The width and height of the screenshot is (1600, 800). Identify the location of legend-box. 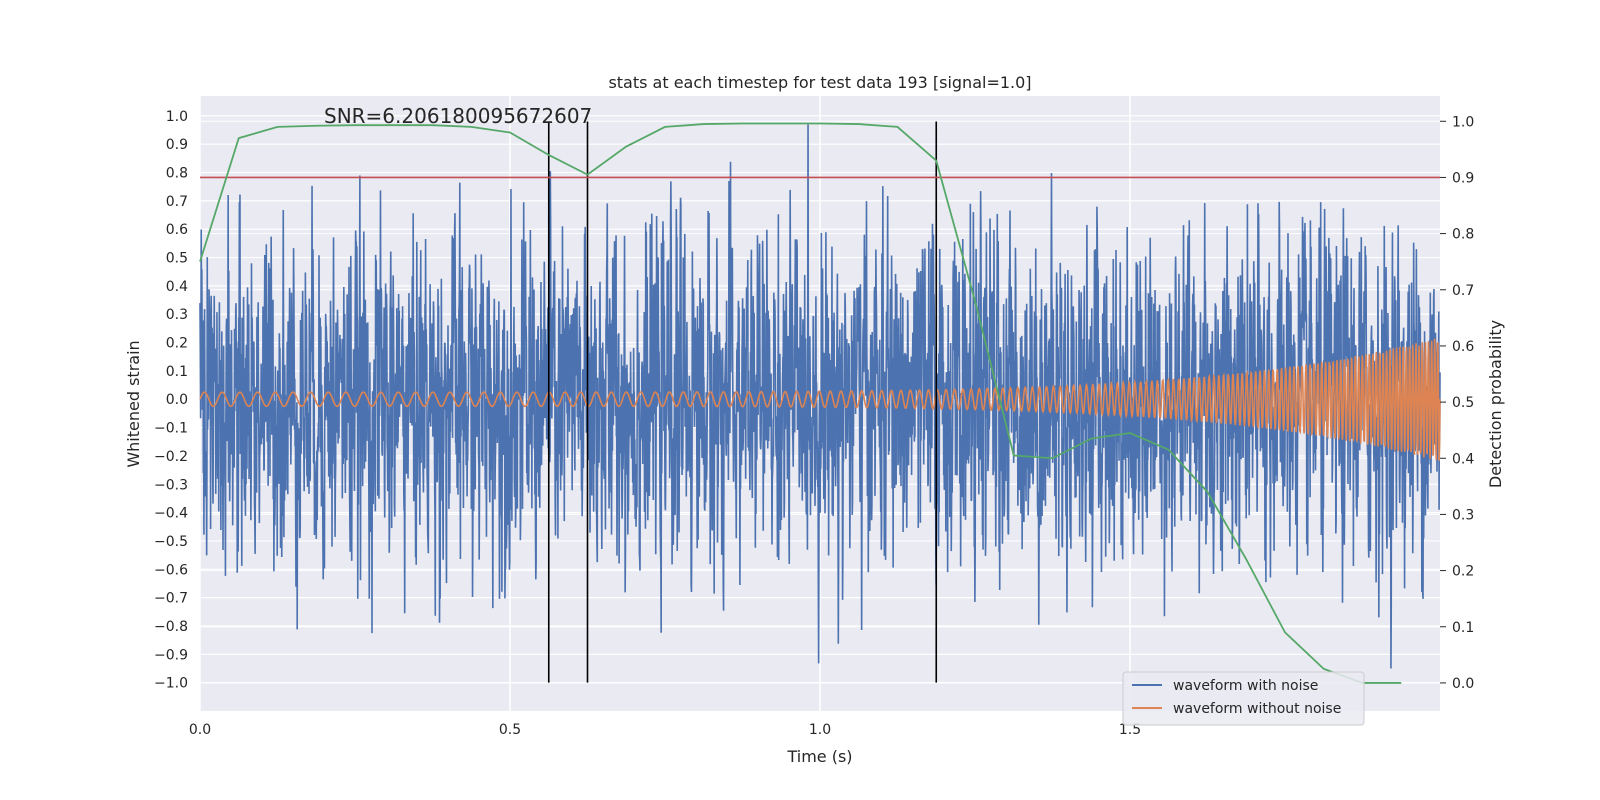
(1243, 698).